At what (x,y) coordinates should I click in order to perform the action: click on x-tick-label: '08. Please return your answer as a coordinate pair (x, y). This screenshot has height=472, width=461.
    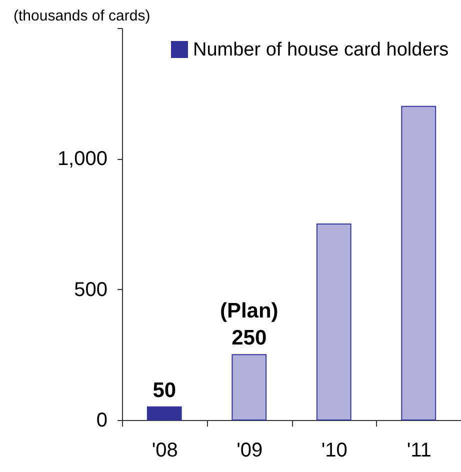
    Looking at the image, I should click on (165, 451).